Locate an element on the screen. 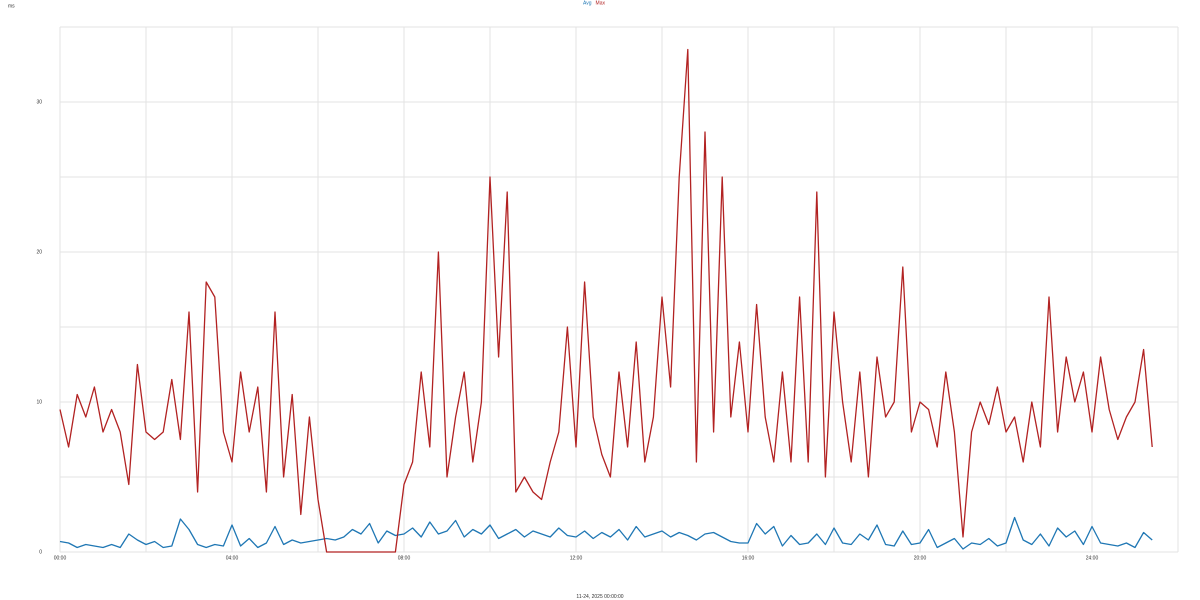 Image resolution: width=1200 pixels, height=600 pixels. legend-label: Max is located at coordinates (601, 3).